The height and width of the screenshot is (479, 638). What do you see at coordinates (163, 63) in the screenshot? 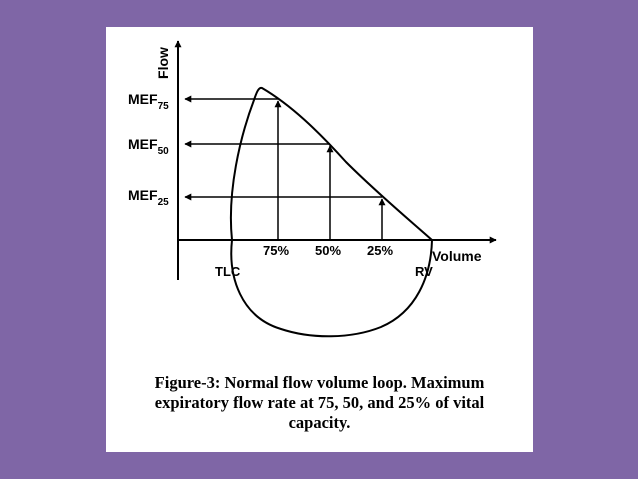
I see `y-axis-label: Flow` at bounding box center [163, 63].